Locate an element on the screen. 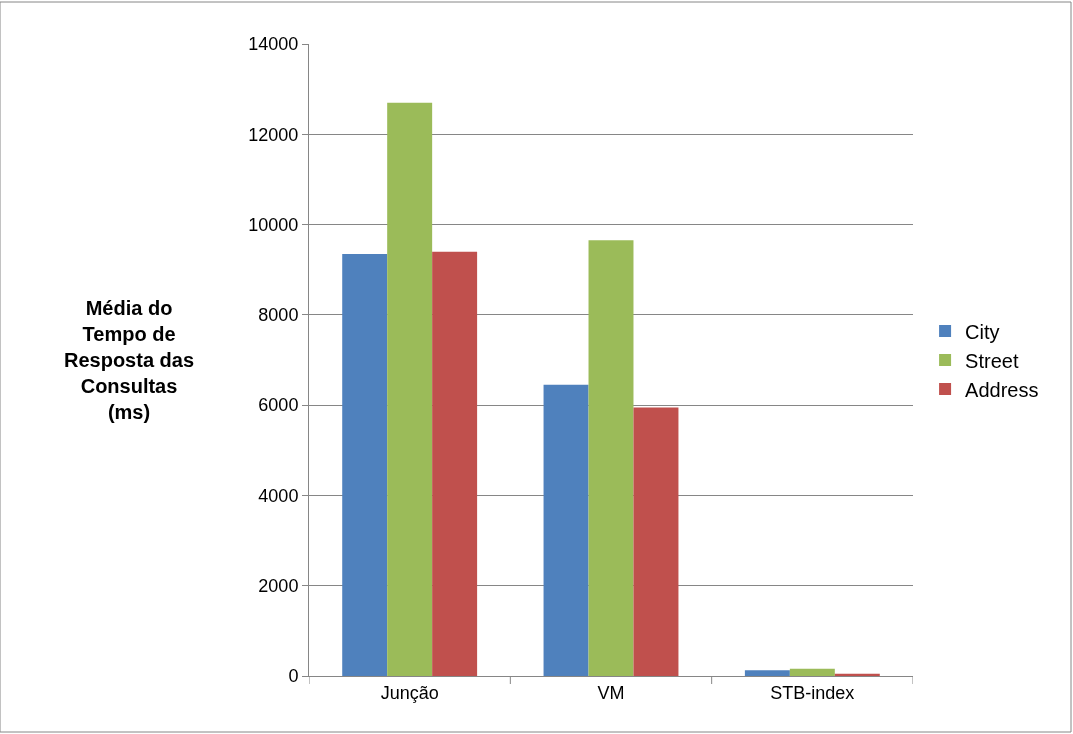 Image resolution: width=1073 pixels, height=734 pixels. y-tick-label: 14000 is located at coordinates (273, 44).